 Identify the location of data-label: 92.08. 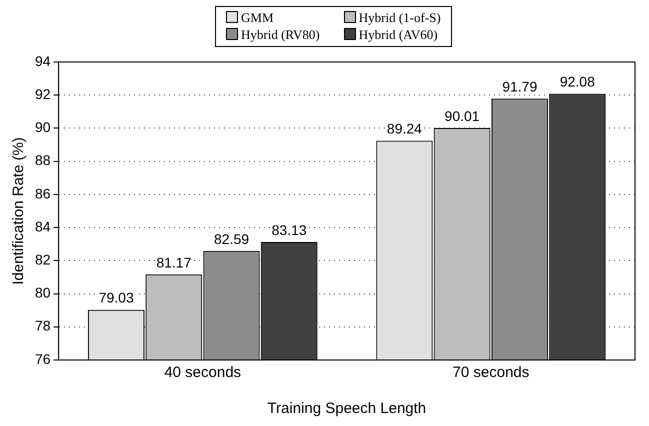
(578, 82).